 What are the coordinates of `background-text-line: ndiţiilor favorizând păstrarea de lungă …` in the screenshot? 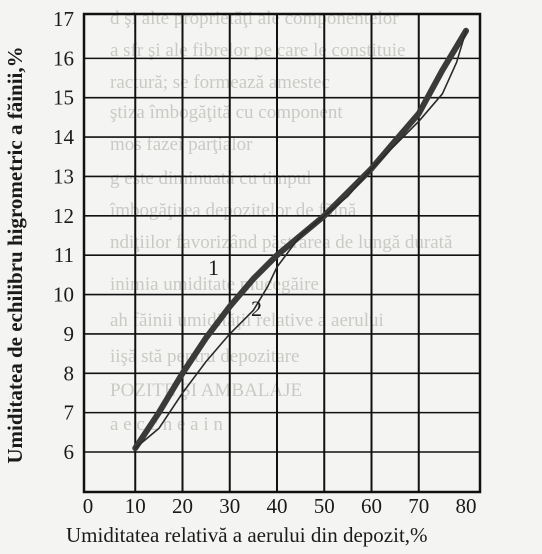 It's located at (281, 242).